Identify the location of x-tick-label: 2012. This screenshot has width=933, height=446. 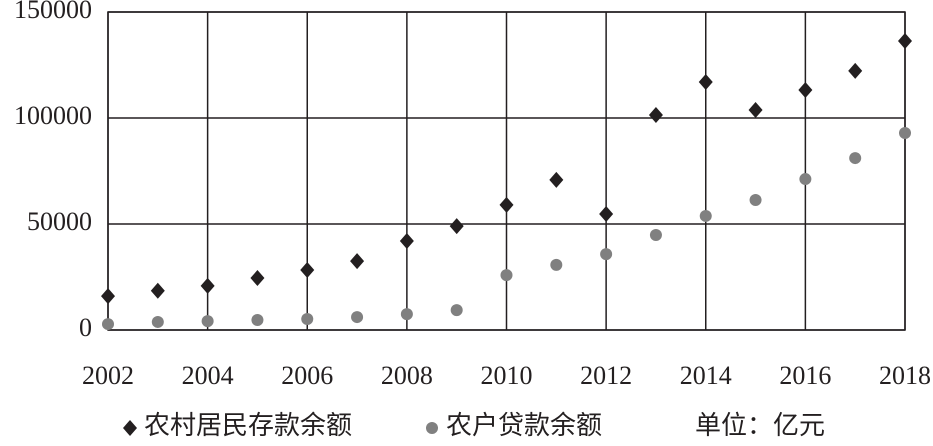
(606, 375).